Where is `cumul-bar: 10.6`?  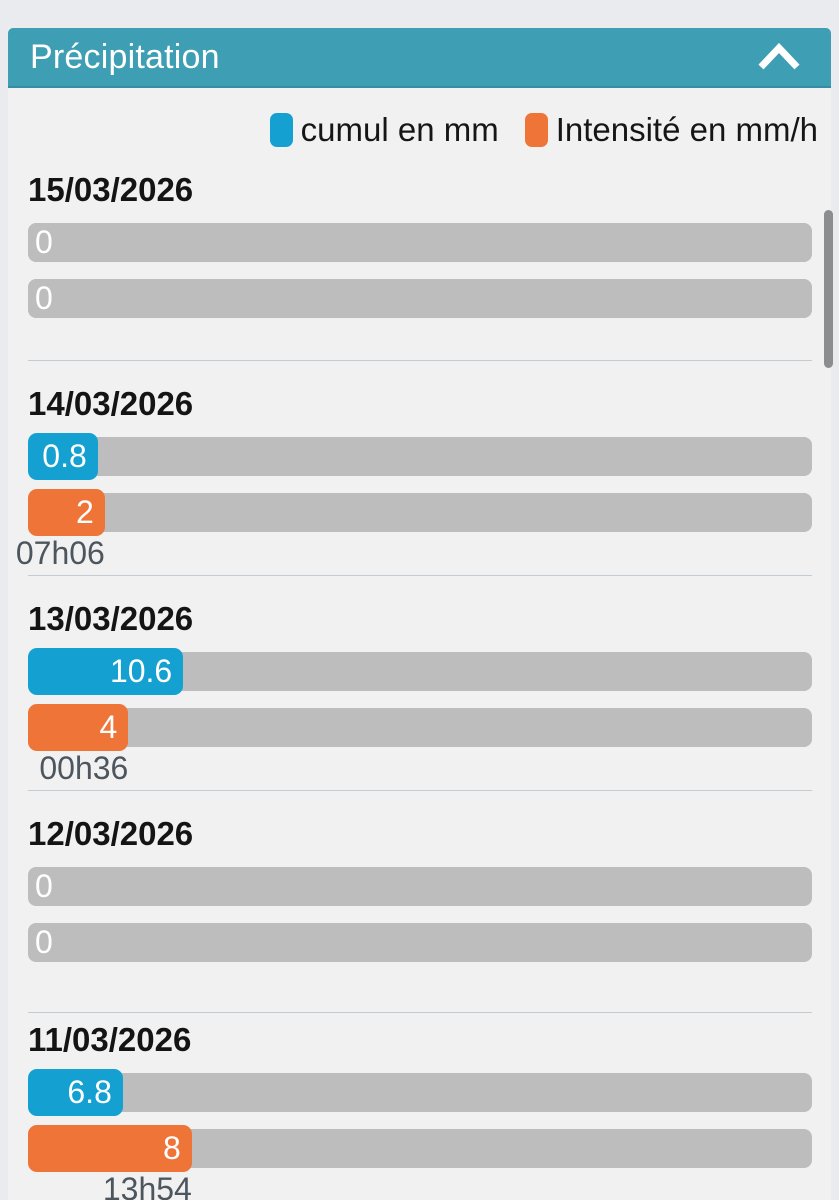 cumul-bar: 10.6 is located at coordinates (420, 671).